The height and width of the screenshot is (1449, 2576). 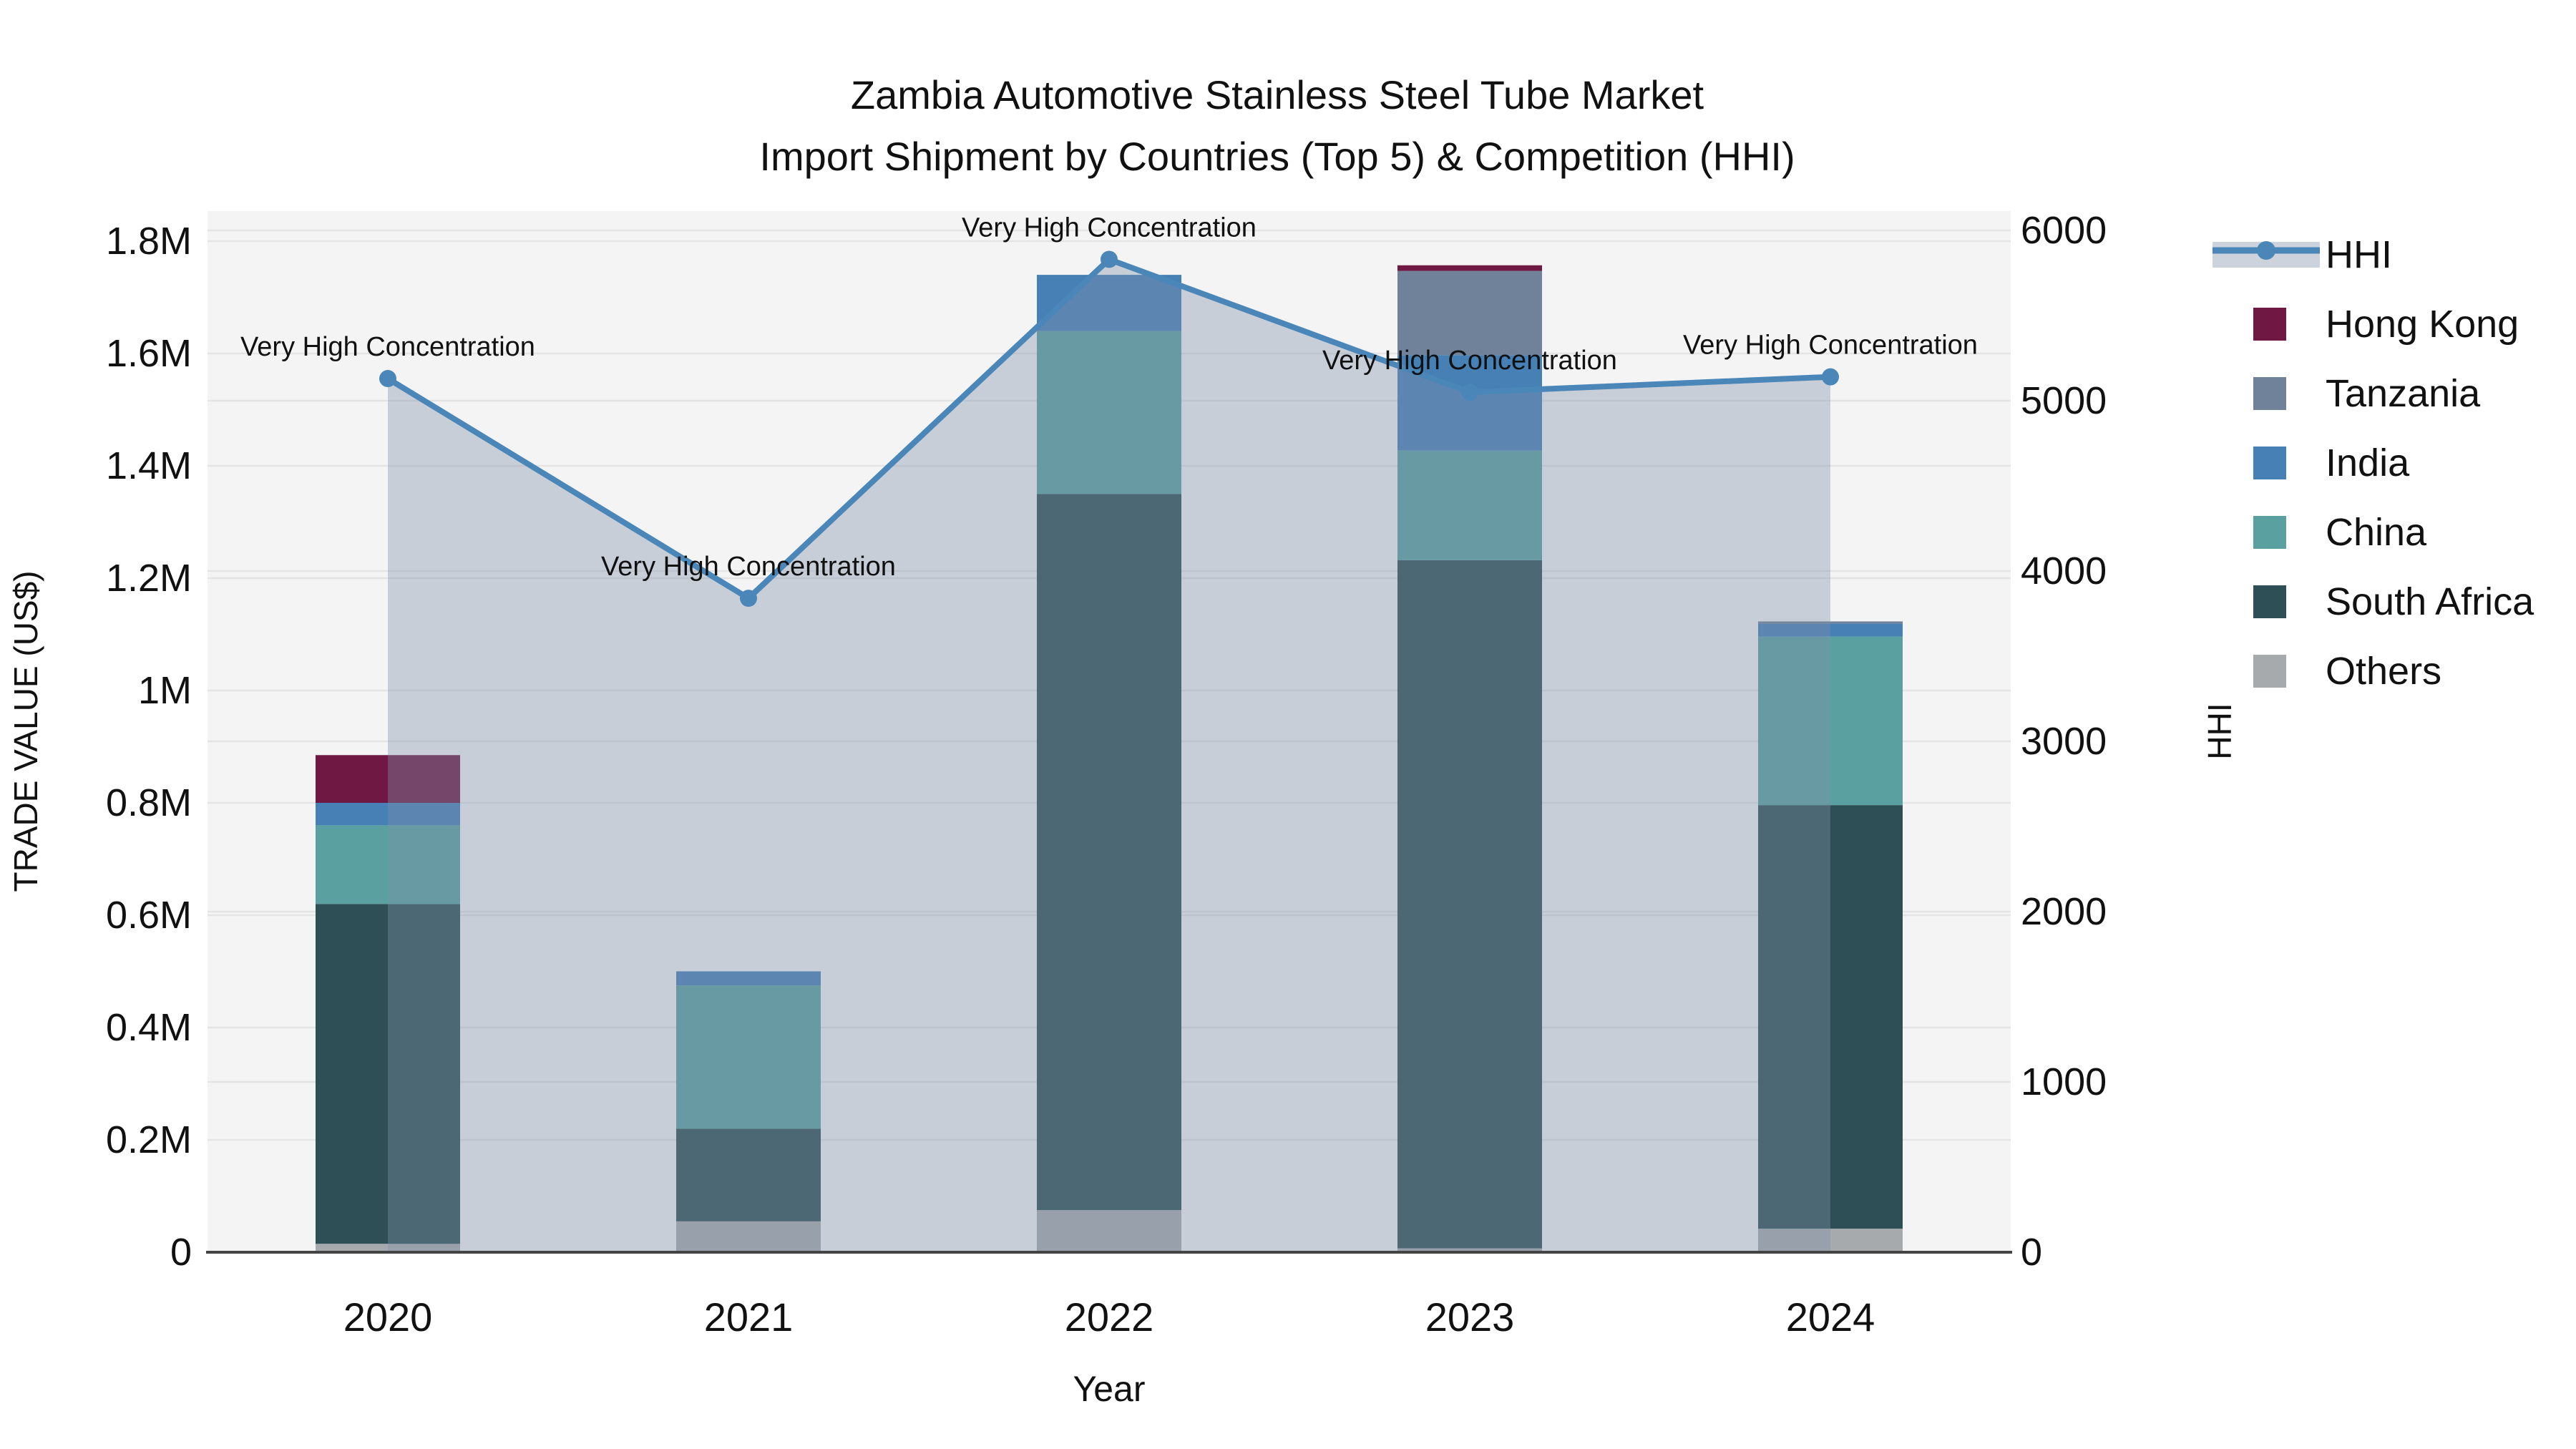 I want to click on annotation-2021: Very High Concentration, so click(x=748, y=567).